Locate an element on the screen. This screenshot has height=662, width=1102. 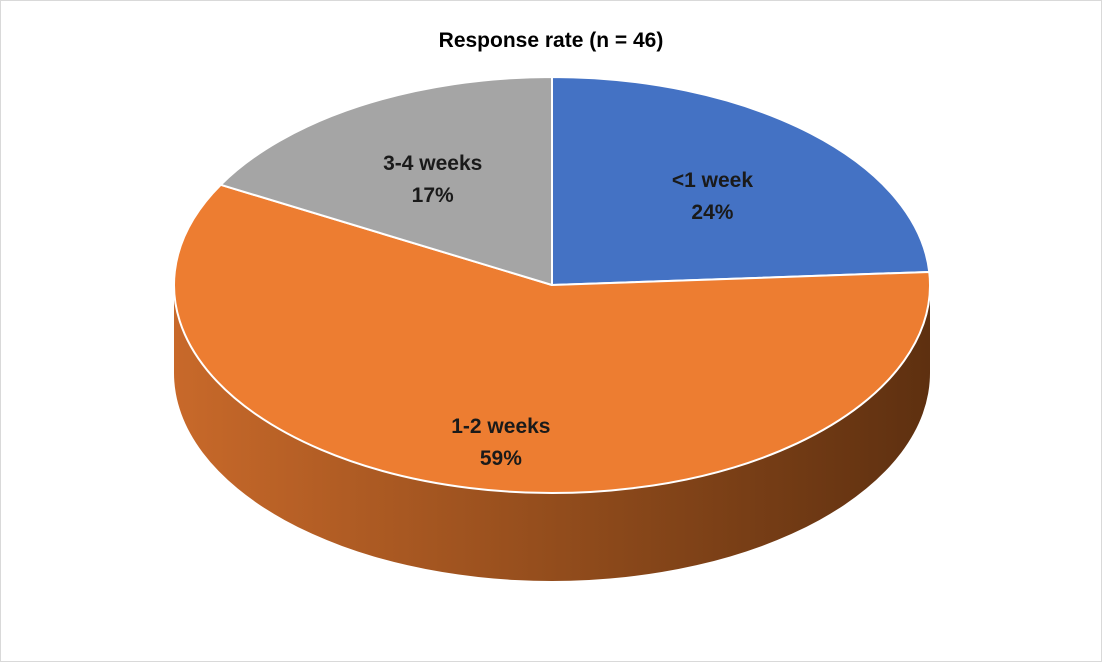
slice-value-label: 17% is located at coordinates (433, 195).